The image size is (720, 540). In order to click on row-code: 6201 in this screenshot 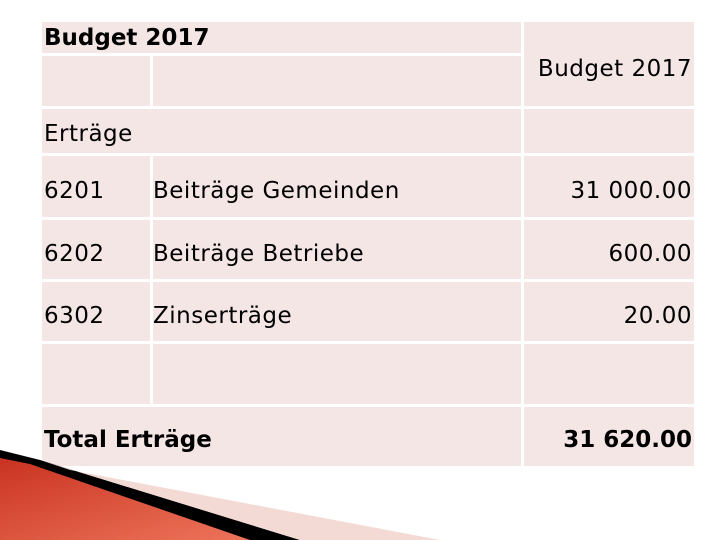, I will do `click(74, 191)`.